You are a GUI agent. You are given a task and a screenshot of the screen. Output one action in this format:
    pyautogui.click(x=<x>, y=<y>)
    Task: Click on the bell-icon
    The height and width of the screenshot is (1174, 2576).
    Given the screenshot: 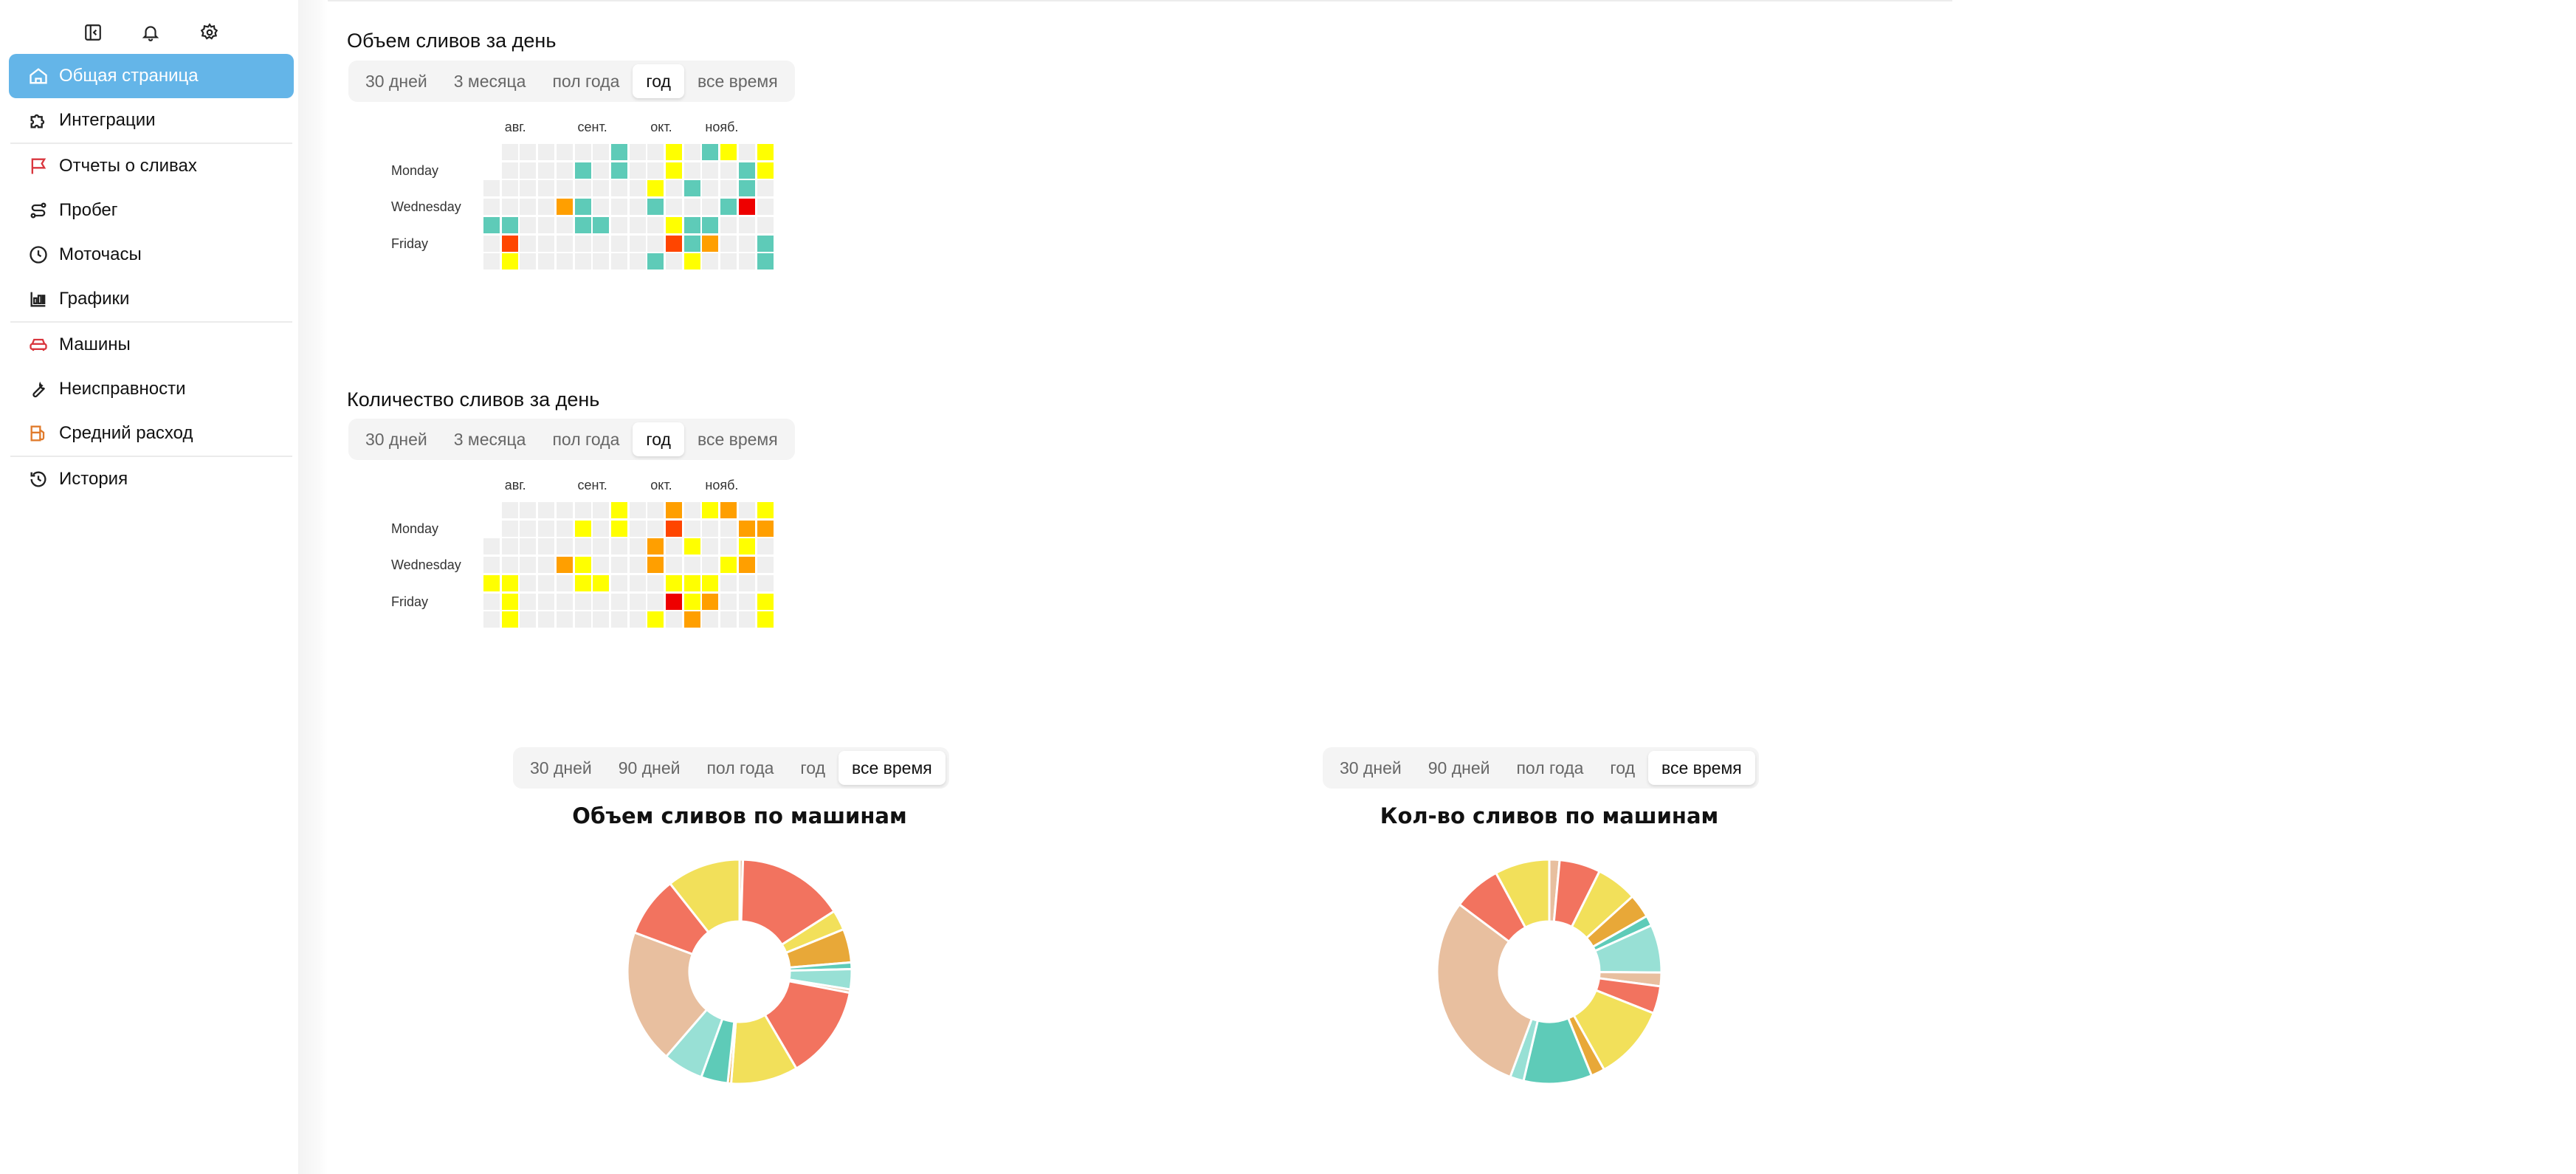 What is the action you would take?
    pyautogui.click(x=151, y=32)
    